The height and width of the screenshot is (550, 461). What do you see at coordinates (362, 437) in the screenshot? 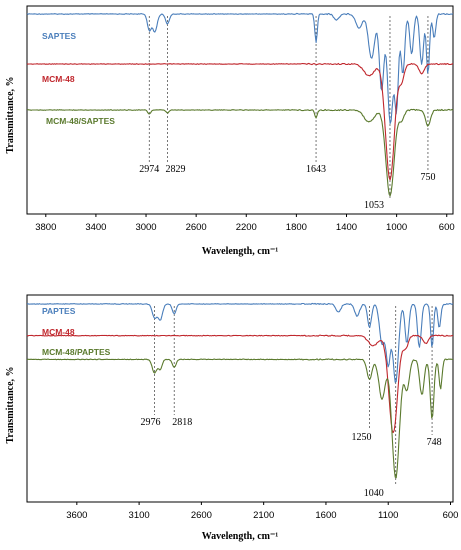
I see `peak-label: 1250` at bounding box center [362, 437].